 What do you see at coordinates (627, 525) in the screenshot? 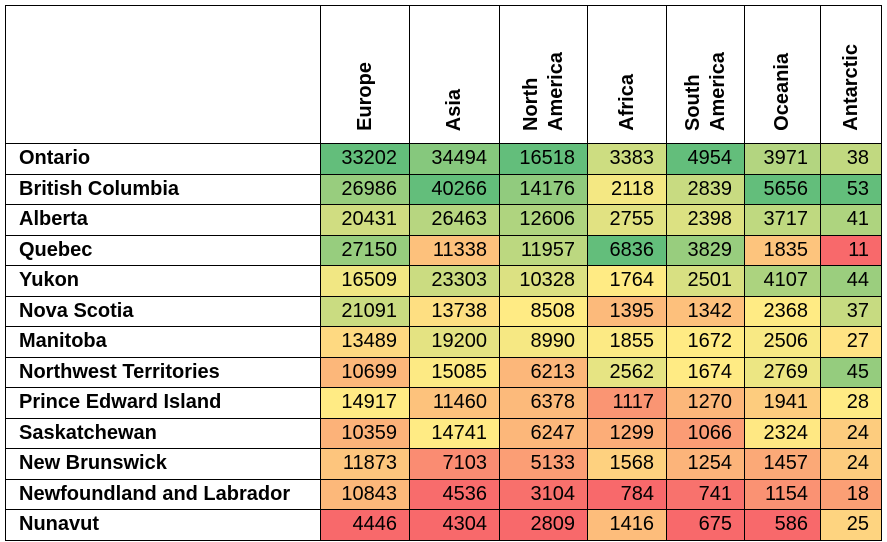
I see `heatmap-cell: 1416` at bounding box center [627, 525].